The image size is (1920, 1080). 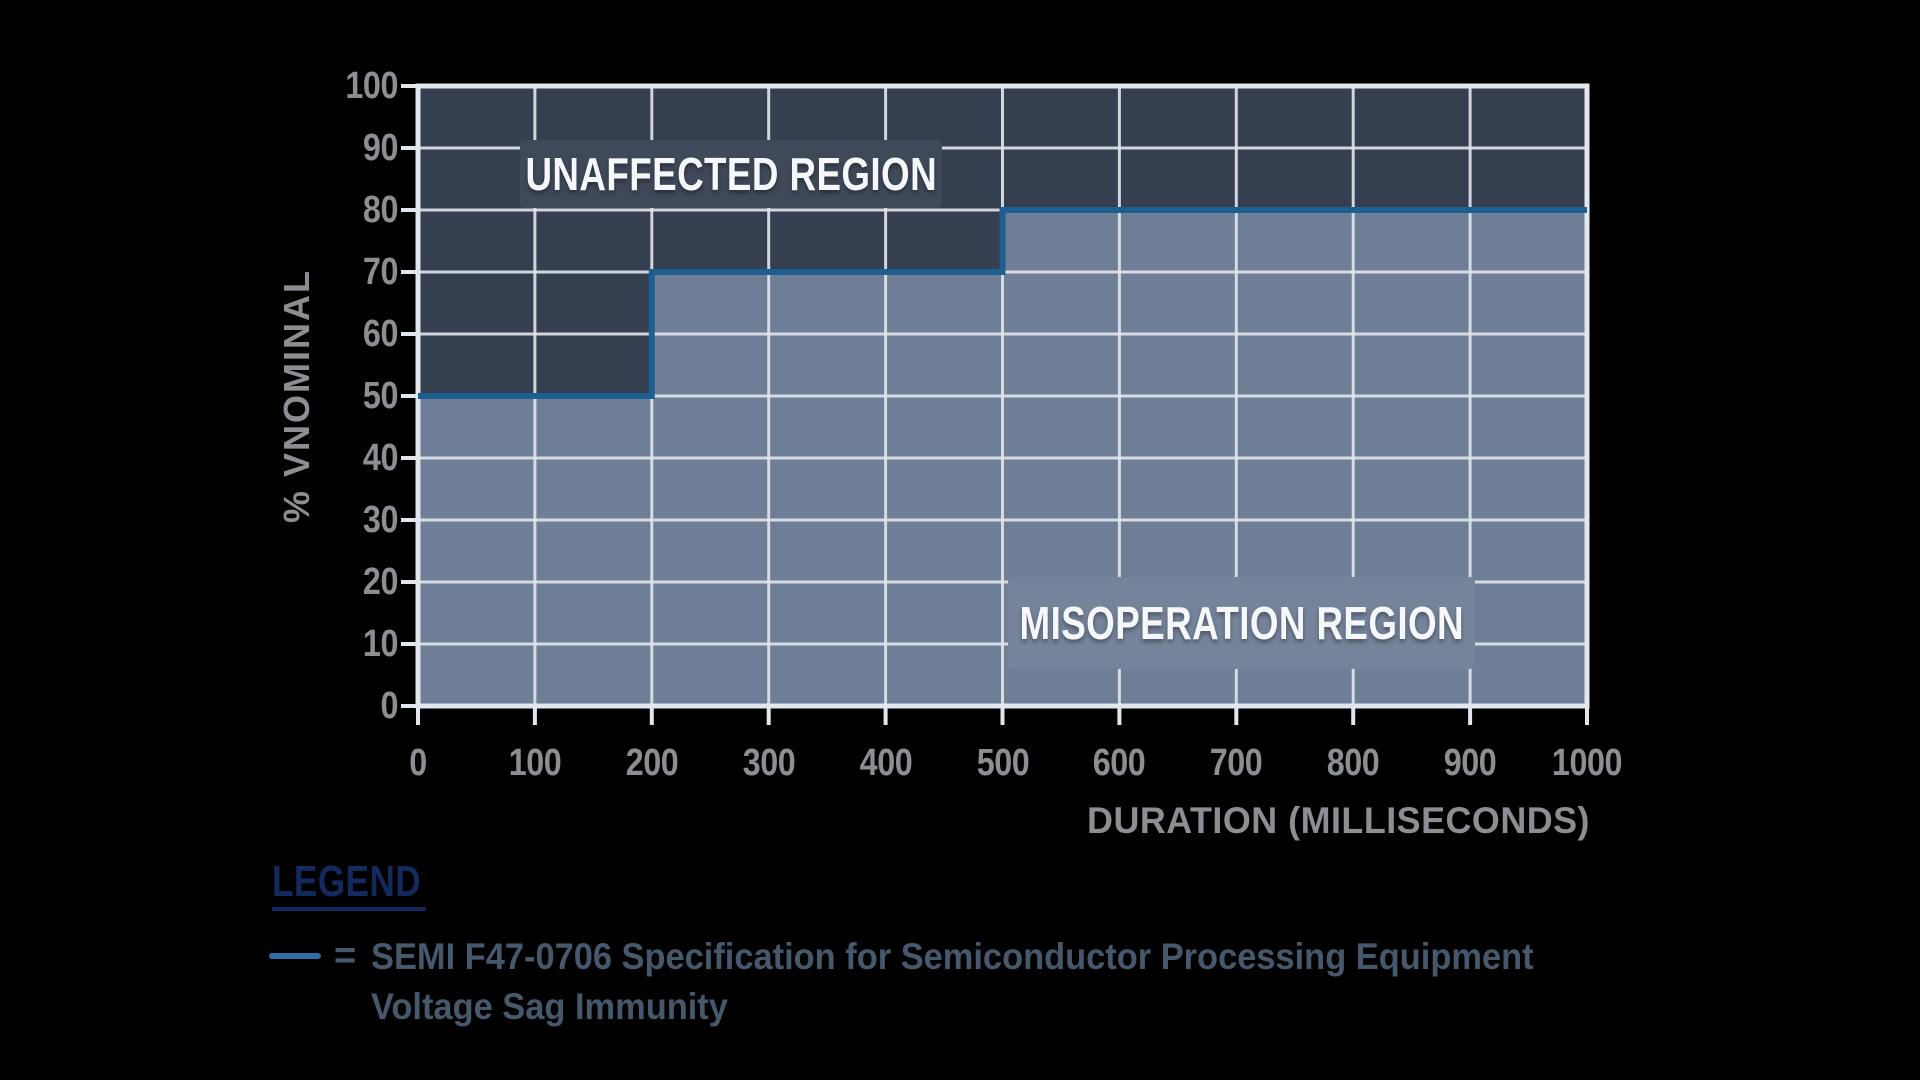 What do you see at coordinates (380, 148) in the screenshot?
I see `y-tick-label: 90` at bounding box center [380, 148].